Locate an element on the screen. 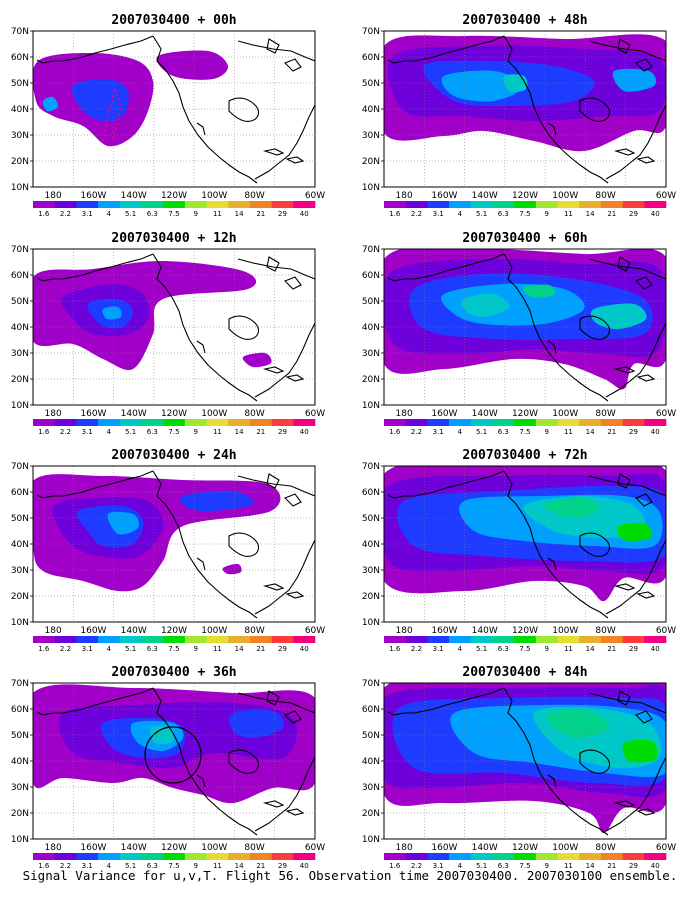 The width and height of the screenshot is (700, 900). panel-title: 2007030400 + 84h is located at coordinates (524, 672).